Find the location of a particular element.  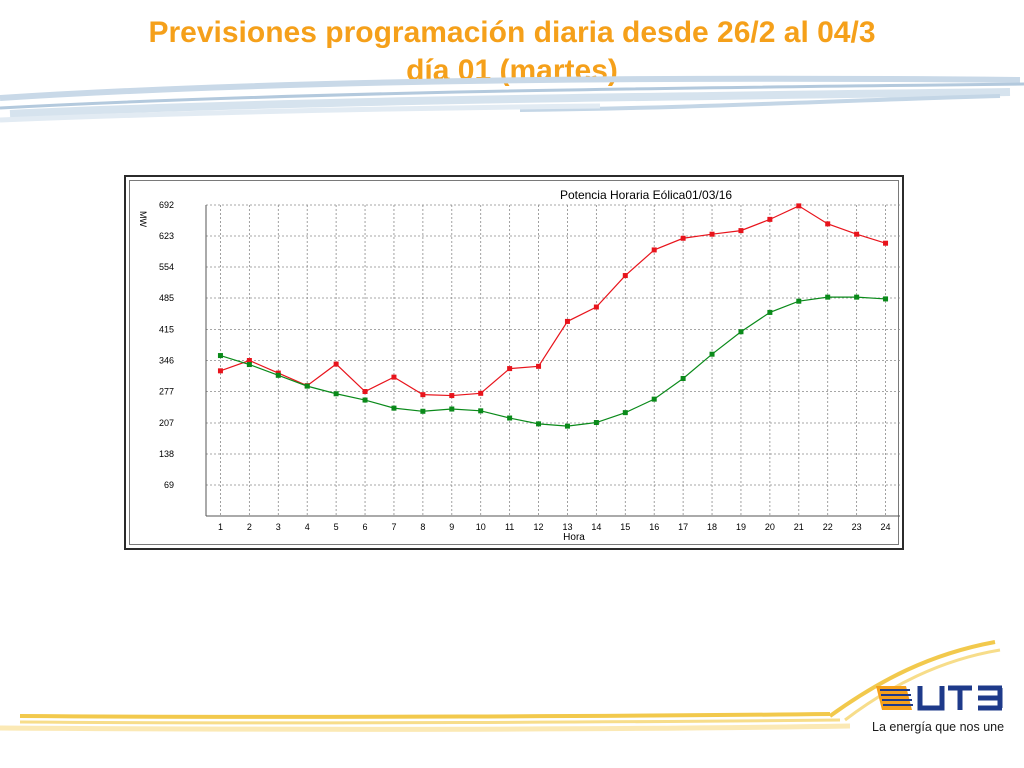

y-tick-label: 277 is located at coordinates (166, 392).